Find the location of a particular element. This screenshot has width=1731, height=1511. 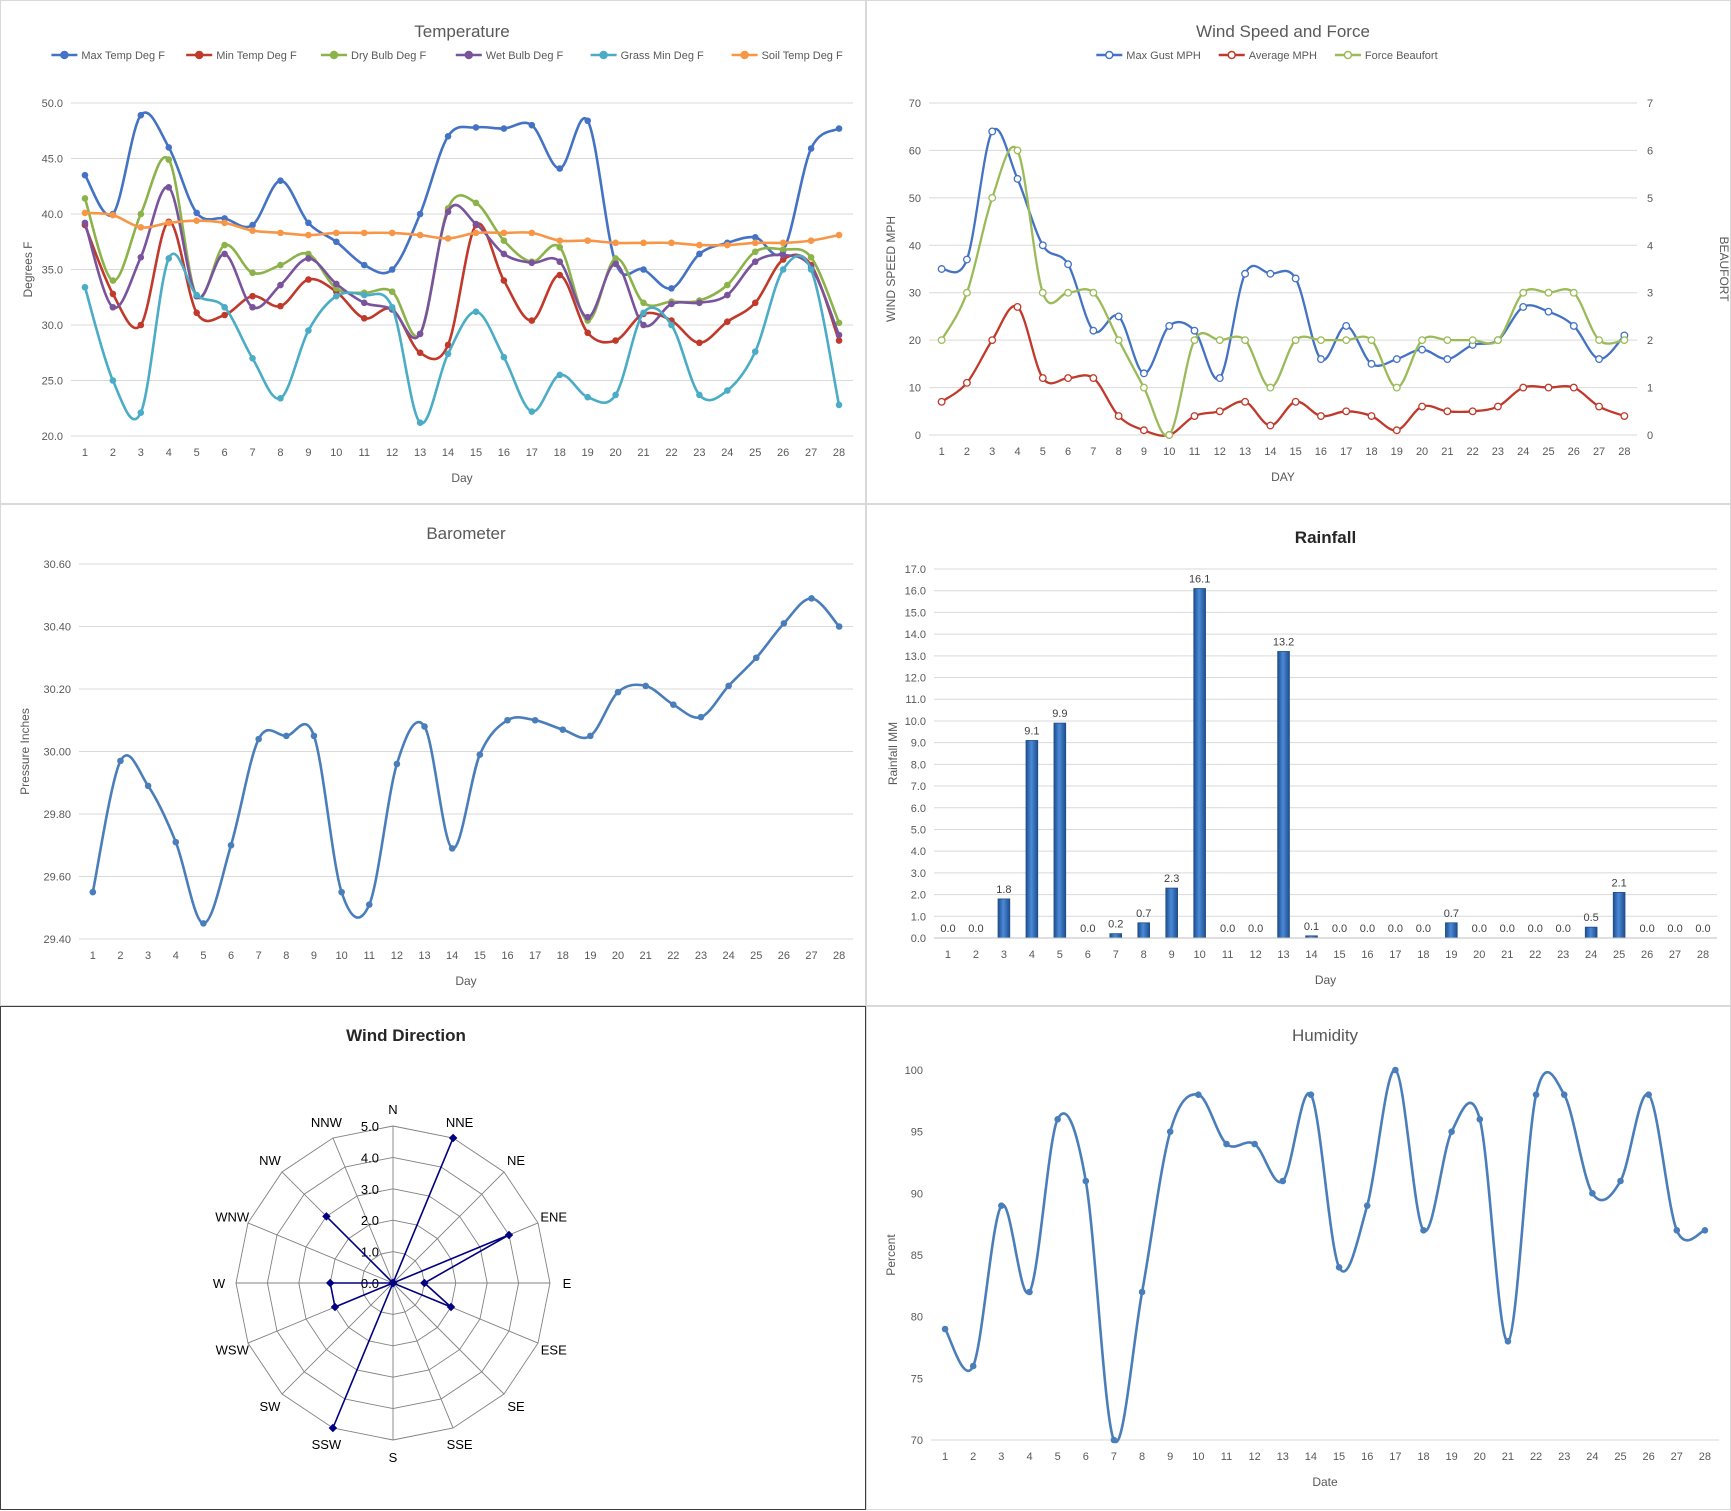

x-tick-label: 7 is located at coordinates (259, 956).